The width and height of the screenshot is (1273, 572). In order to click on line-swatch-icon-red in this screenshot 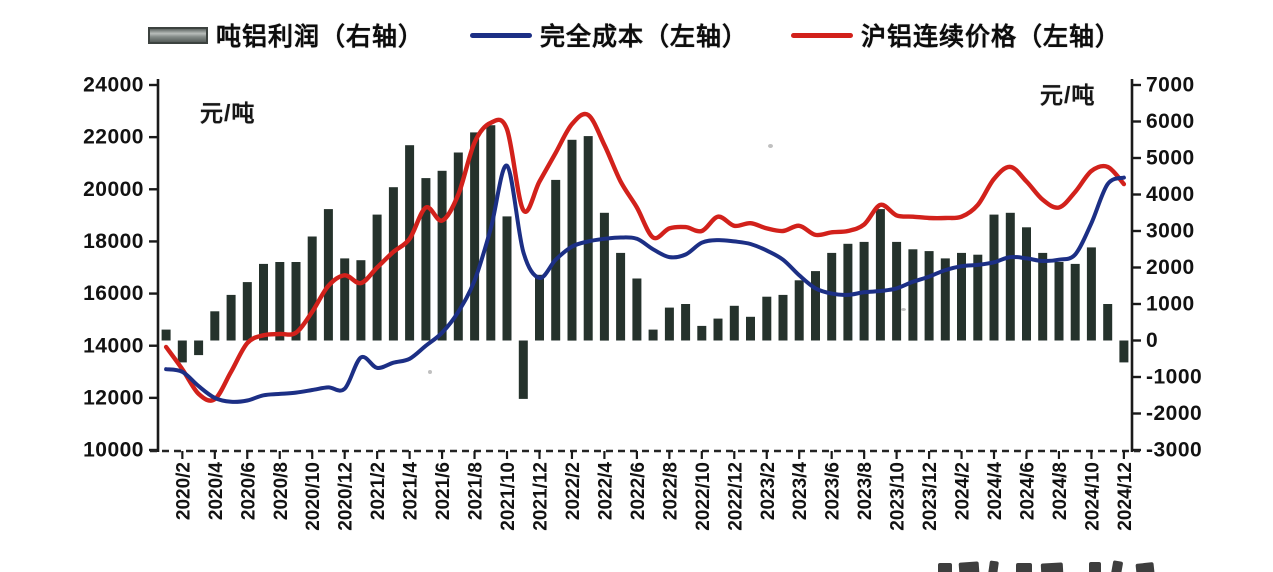, I will do `click(822, 35)`.